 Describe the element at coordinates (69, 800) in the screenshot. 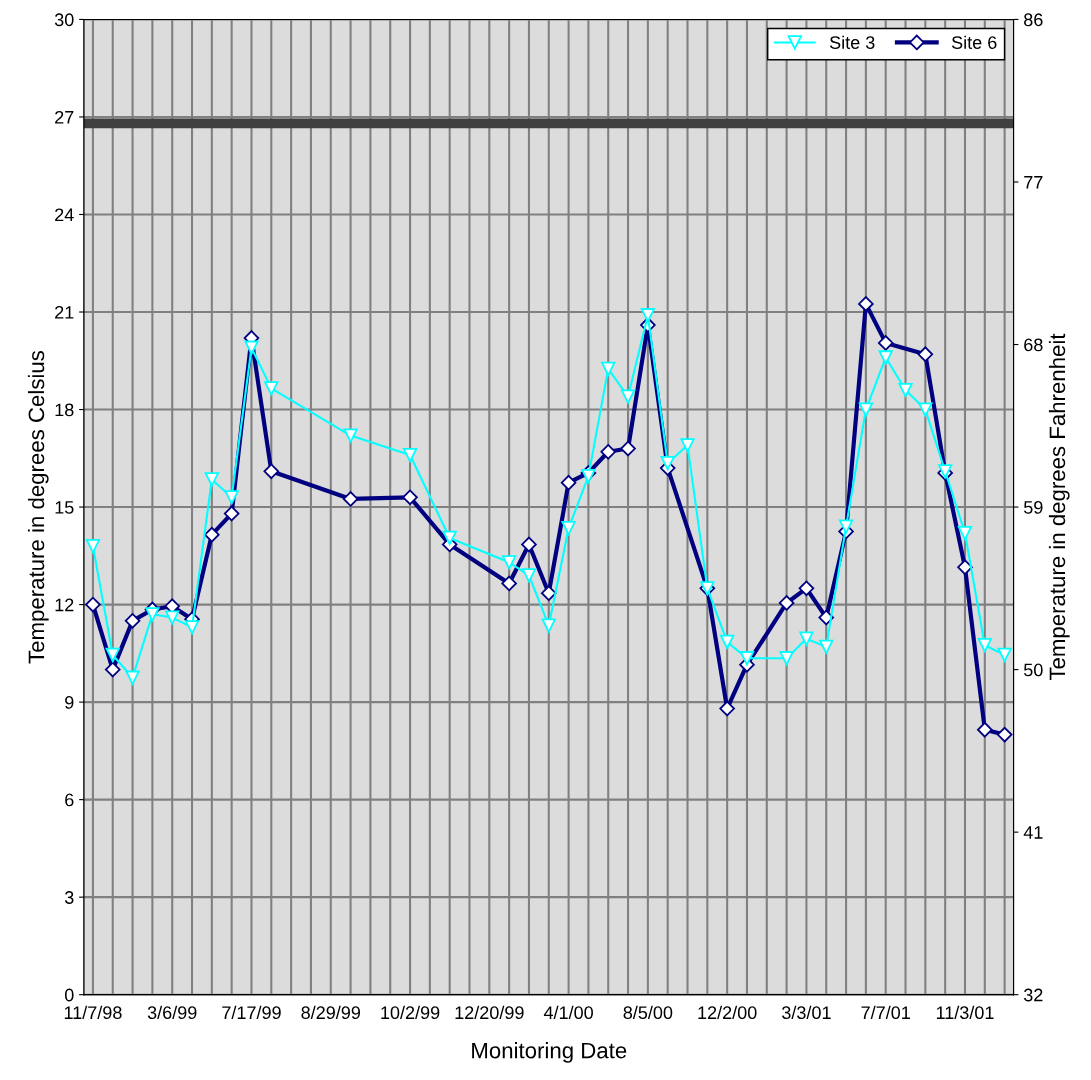

I see `y-tick-label: 6` at that location.